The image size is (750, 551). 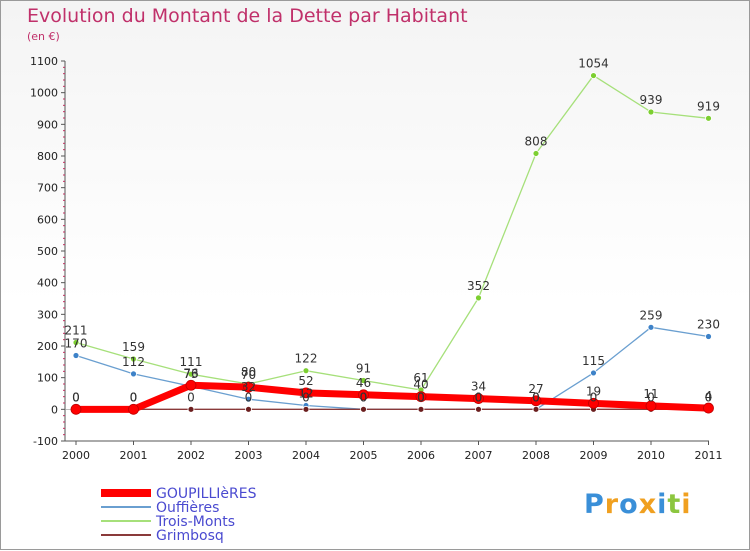 What do you see at coordinates (420, 378) in the screenshot?
I see `data-label: 61` at bounding box center [420, 378].